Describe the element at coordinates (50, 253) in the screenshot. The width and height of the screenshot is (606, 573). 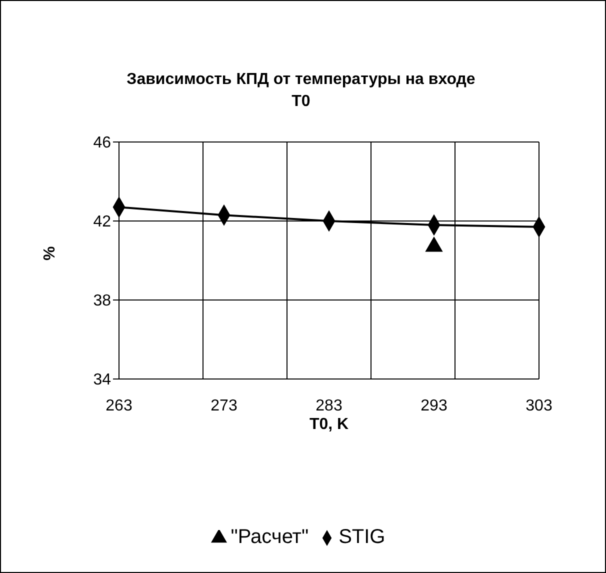
I see `y-axis-title: %` at that location.